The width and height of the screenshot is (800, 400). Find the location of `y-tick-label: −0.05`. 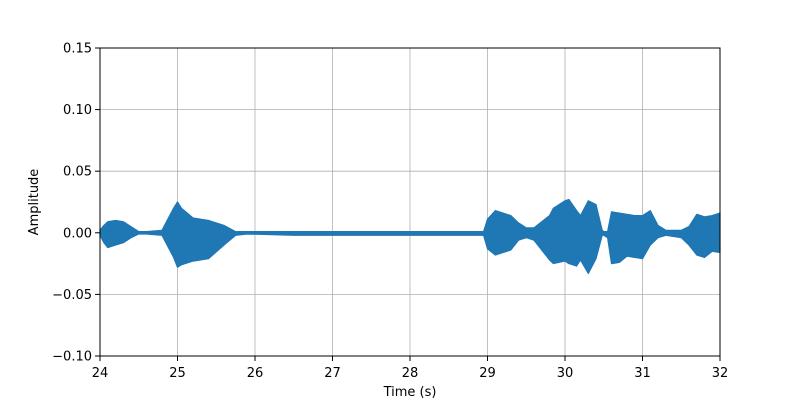

y-tick-label: −0.05 is located at coordinates (72, 295).